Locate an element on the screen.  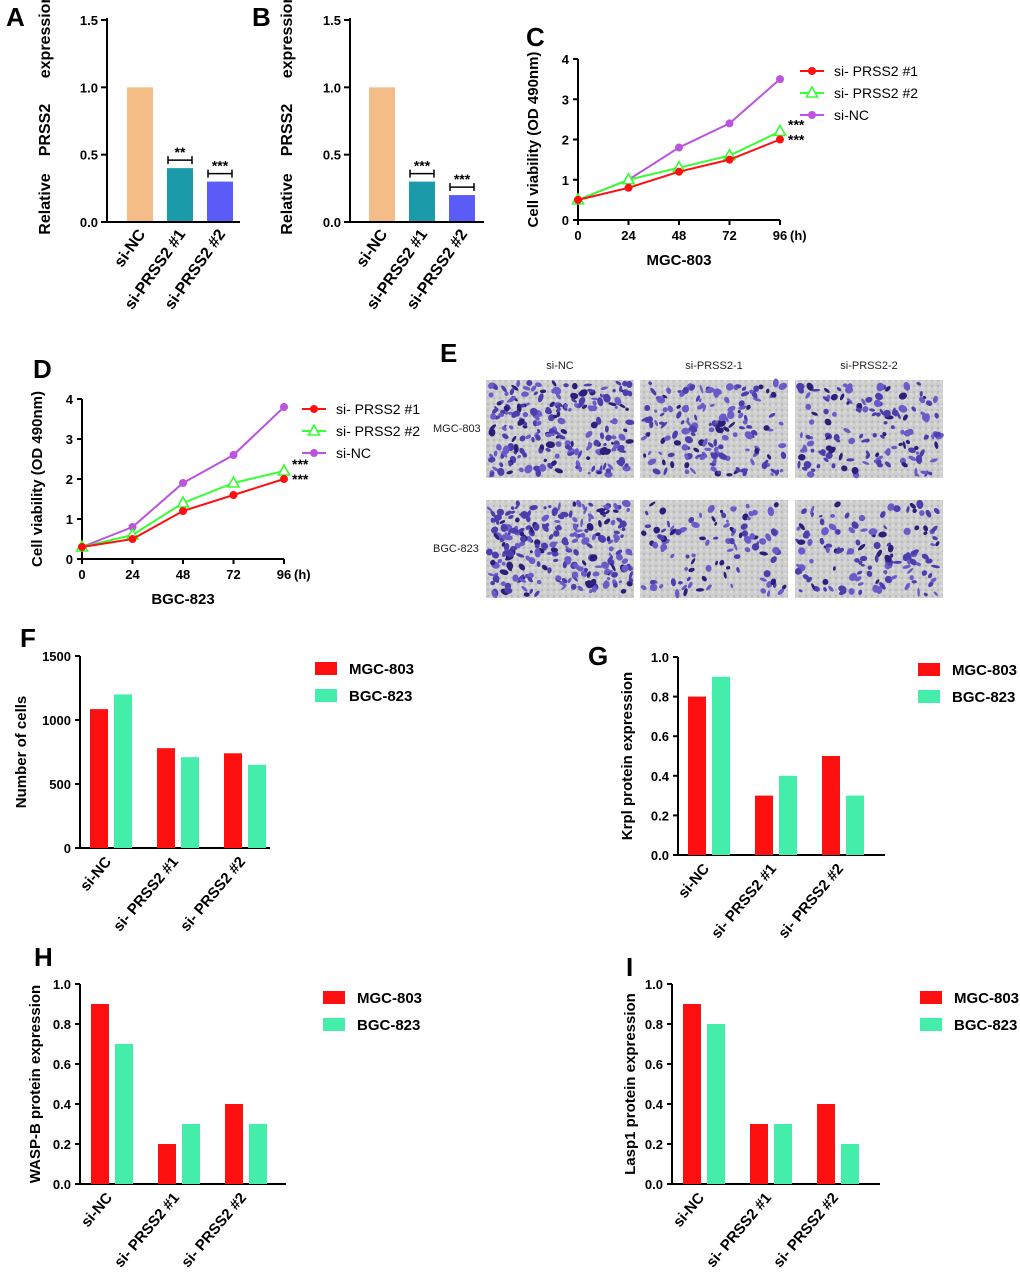
y-tick-label: 1 is located at coordinates (565, 180).